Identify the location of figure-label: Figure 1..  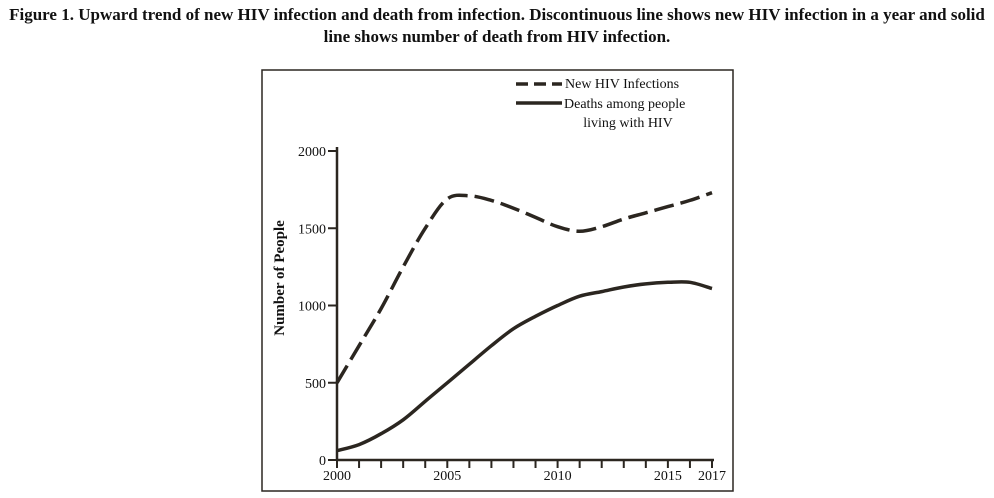
(41, 14).